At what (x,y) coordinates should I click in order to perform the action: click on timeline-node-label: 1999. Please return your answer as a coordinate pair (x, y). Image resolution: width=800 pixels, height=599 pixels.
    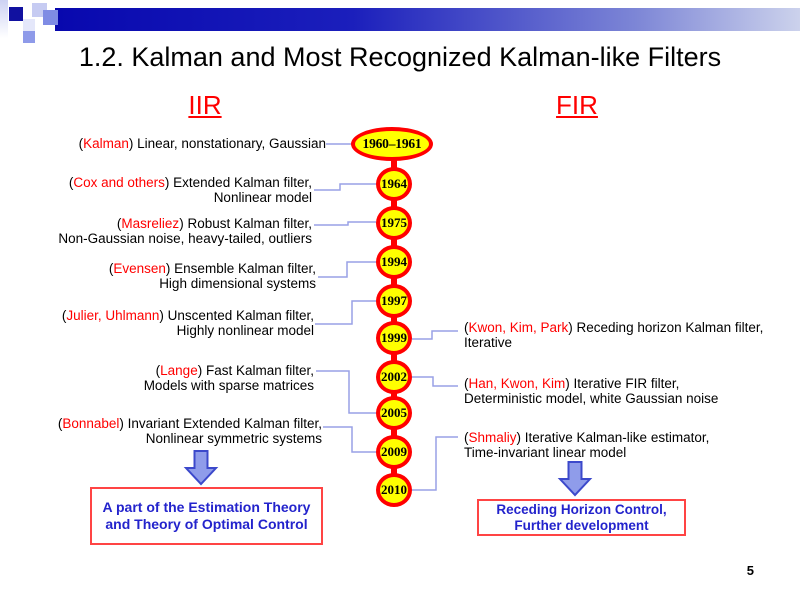
    Looking at the image, I should click on (394, 337).